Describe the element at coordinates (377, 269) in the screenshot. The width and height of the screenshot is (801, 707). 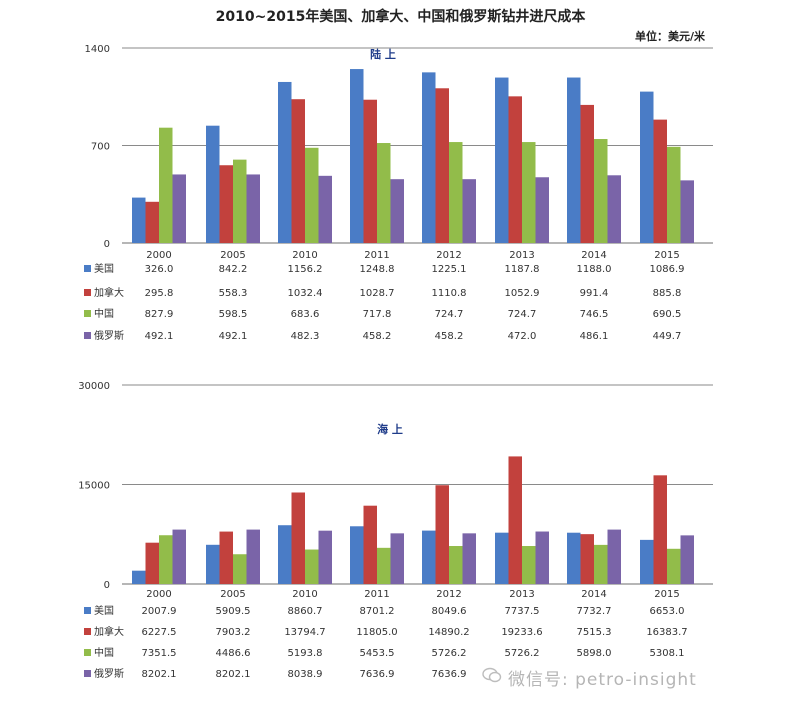
I see `data-label: 1248.8` at that location.